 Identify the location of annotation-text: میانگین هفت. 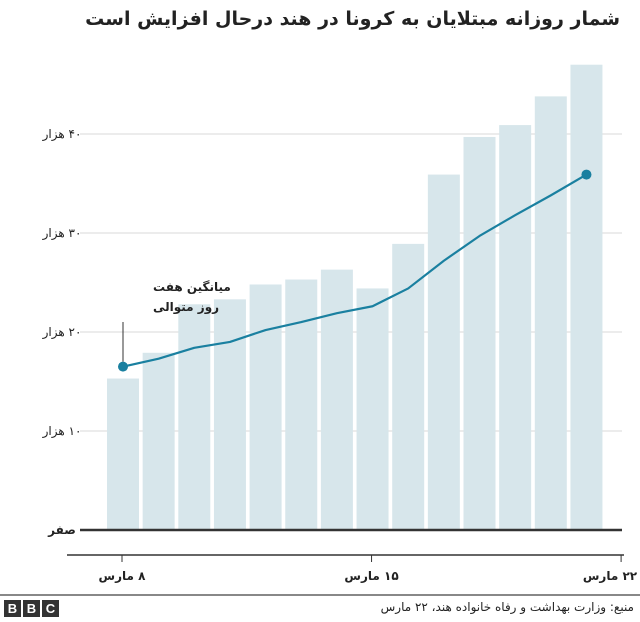
(192, 287).